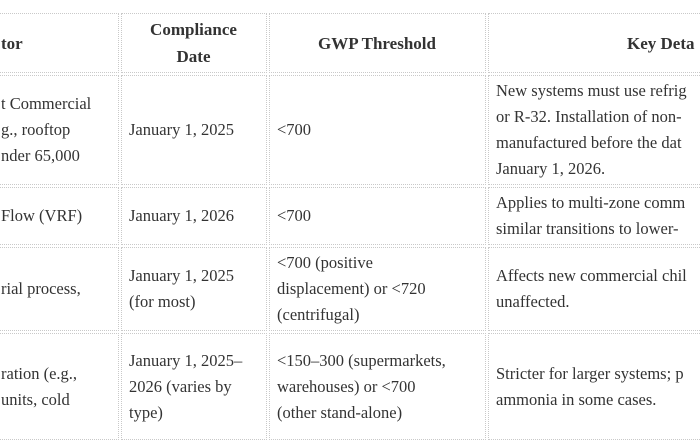 Image resolution: width=700 pixels, height=441 pixels. Describe the element at coordinates (194, 289) in the screenshot. I see `cell-compliance-date: January 1, 2025 (for most)` at that location.